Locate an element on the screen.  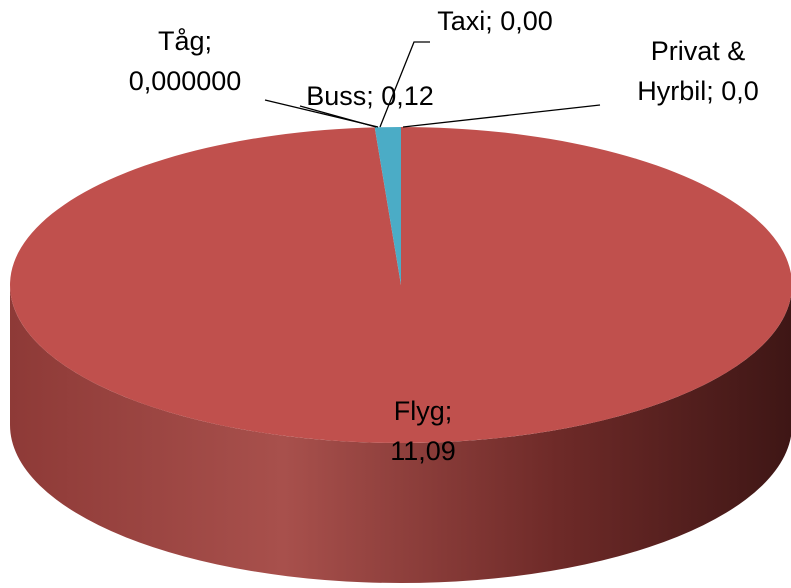
data-label: Taxi; 0,00 is located at coordinates (495, 21).